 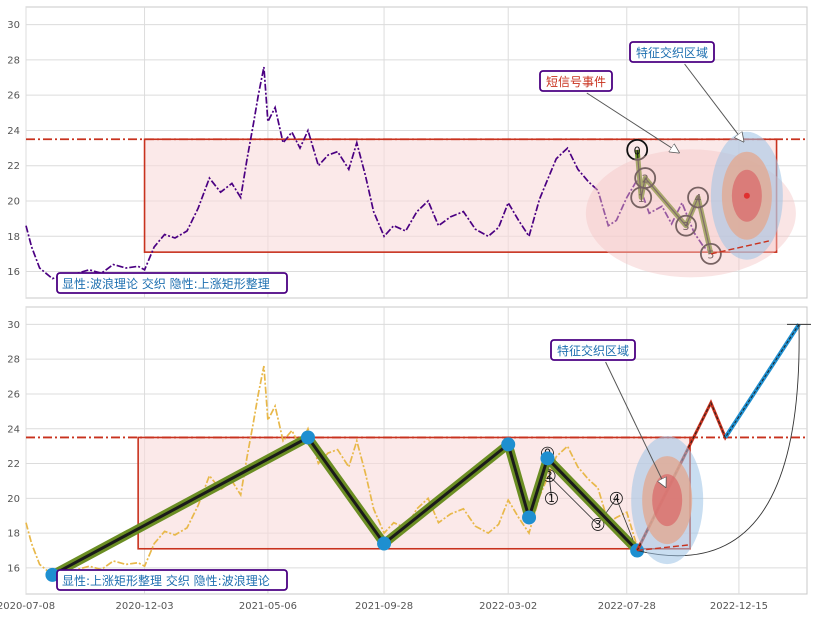 What do you see at coordinates (144, 606) in the screenshot?
I see `x-tick-label: 2020-12-03` at bounding box center [144, 606].